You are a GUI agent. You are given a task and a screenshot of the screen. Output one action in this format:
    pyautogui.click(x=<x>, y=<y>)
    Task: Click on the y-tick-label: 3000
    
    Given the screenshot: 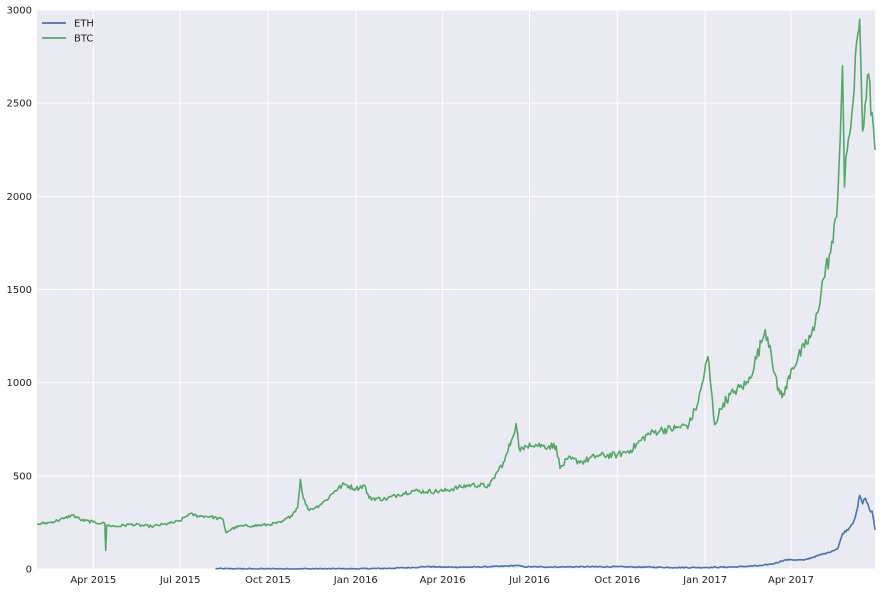 What is the action you would take?
    pyautogui.click(x=19, y=11)
    